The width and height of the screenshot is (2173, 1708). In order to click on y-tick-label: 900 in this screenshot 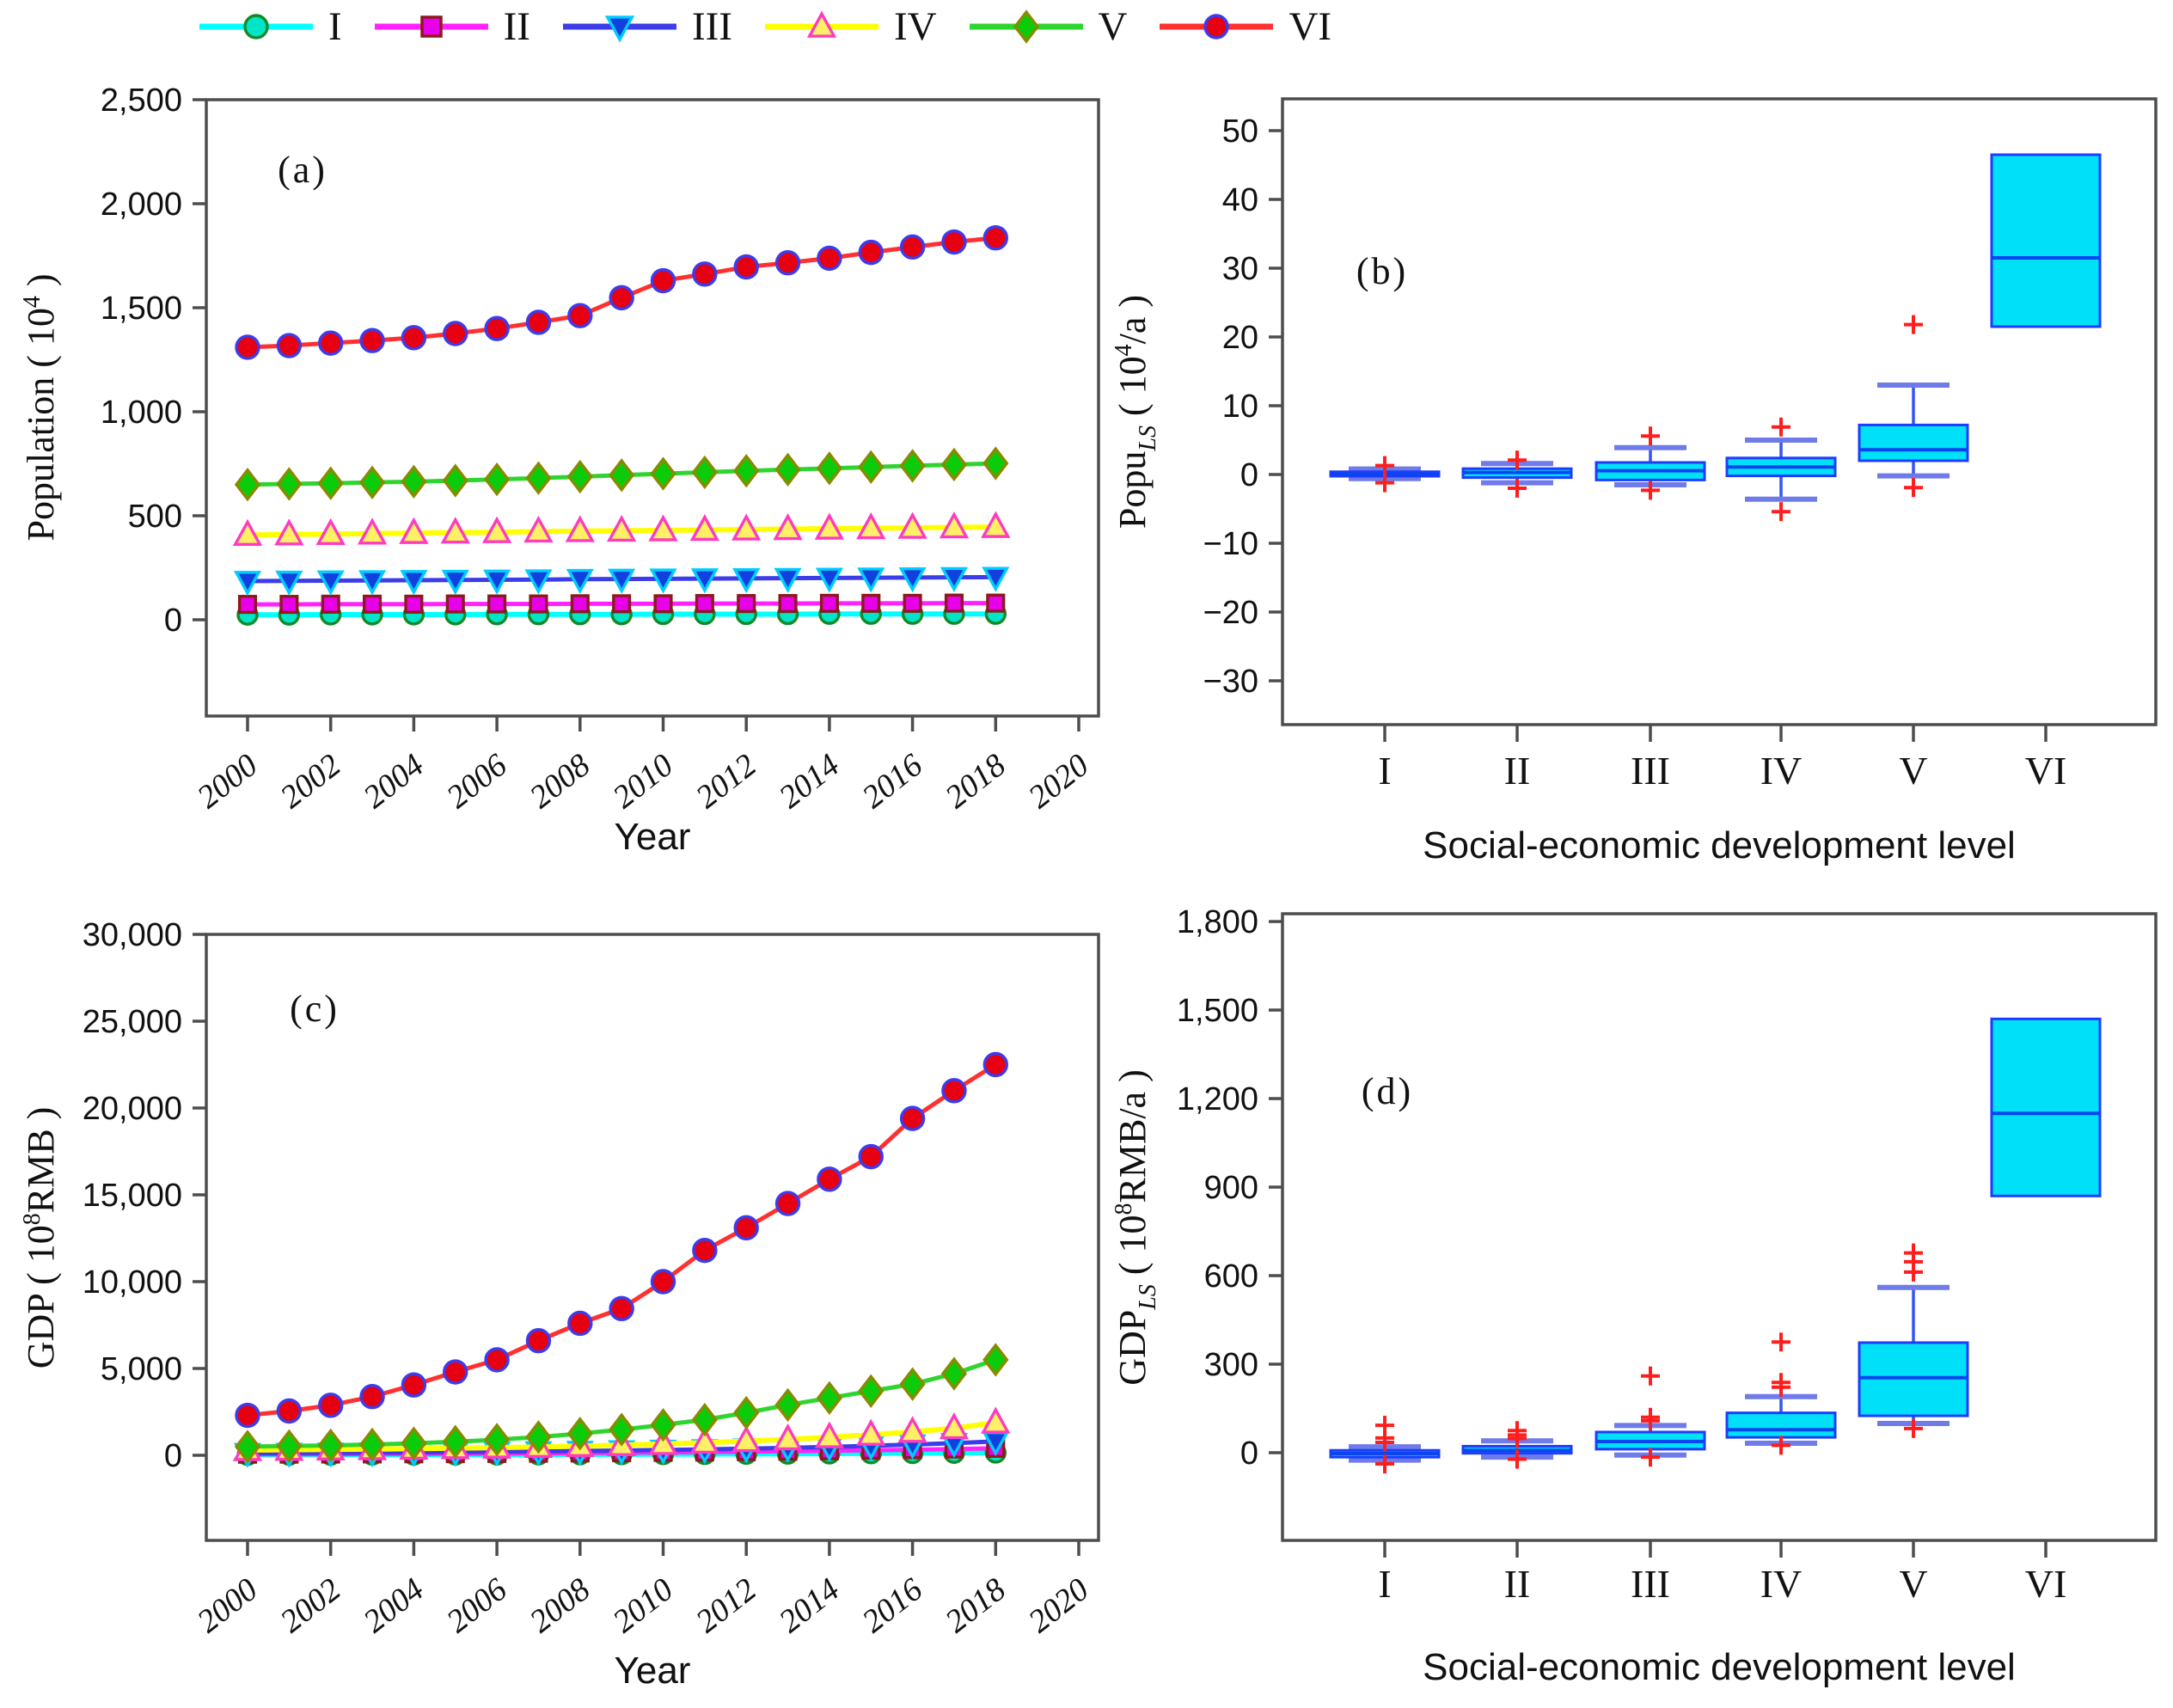, I will do `click(1231, 1188)`.